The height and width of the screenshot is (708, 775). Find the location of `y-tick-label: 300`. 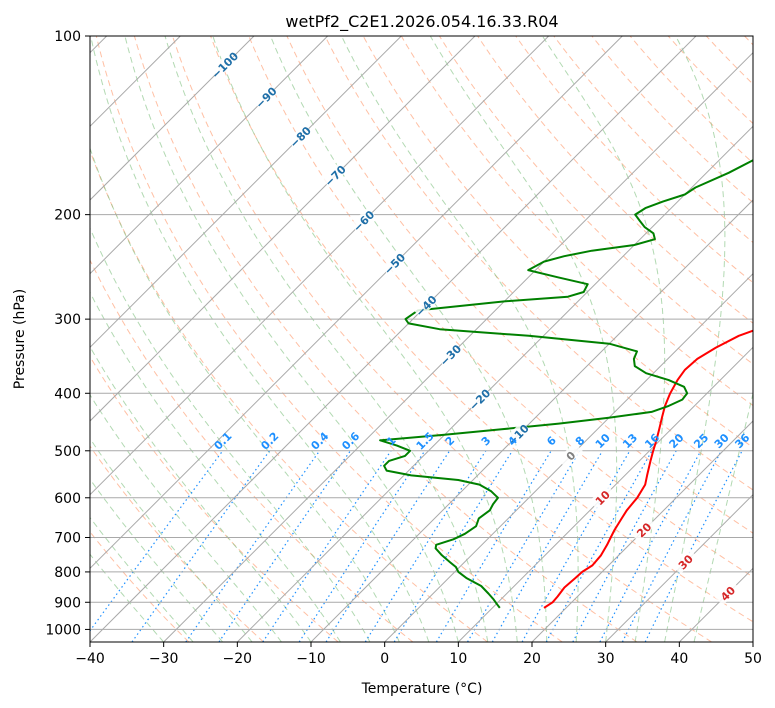

y-tick-label: 300 is located at coordinates (67, 320).